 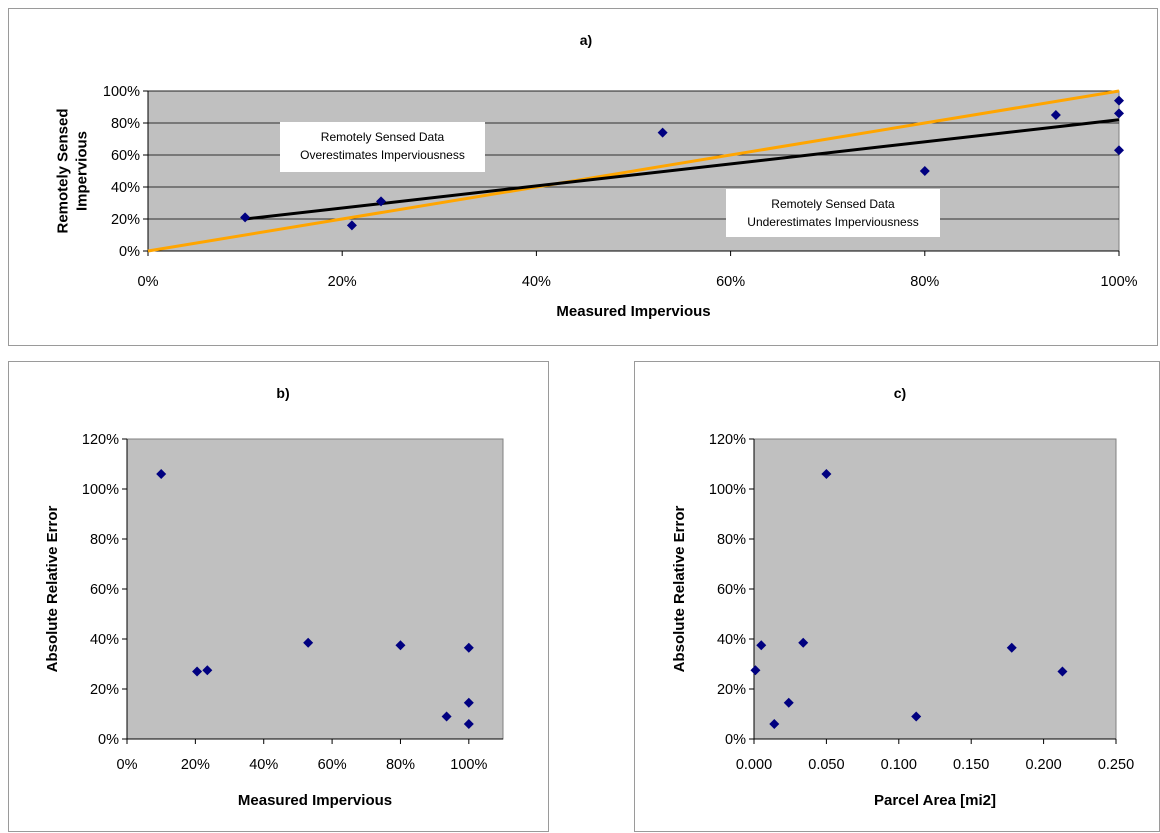 I want to click on x-tick-label: 0.000, so click(x=754, y=765).